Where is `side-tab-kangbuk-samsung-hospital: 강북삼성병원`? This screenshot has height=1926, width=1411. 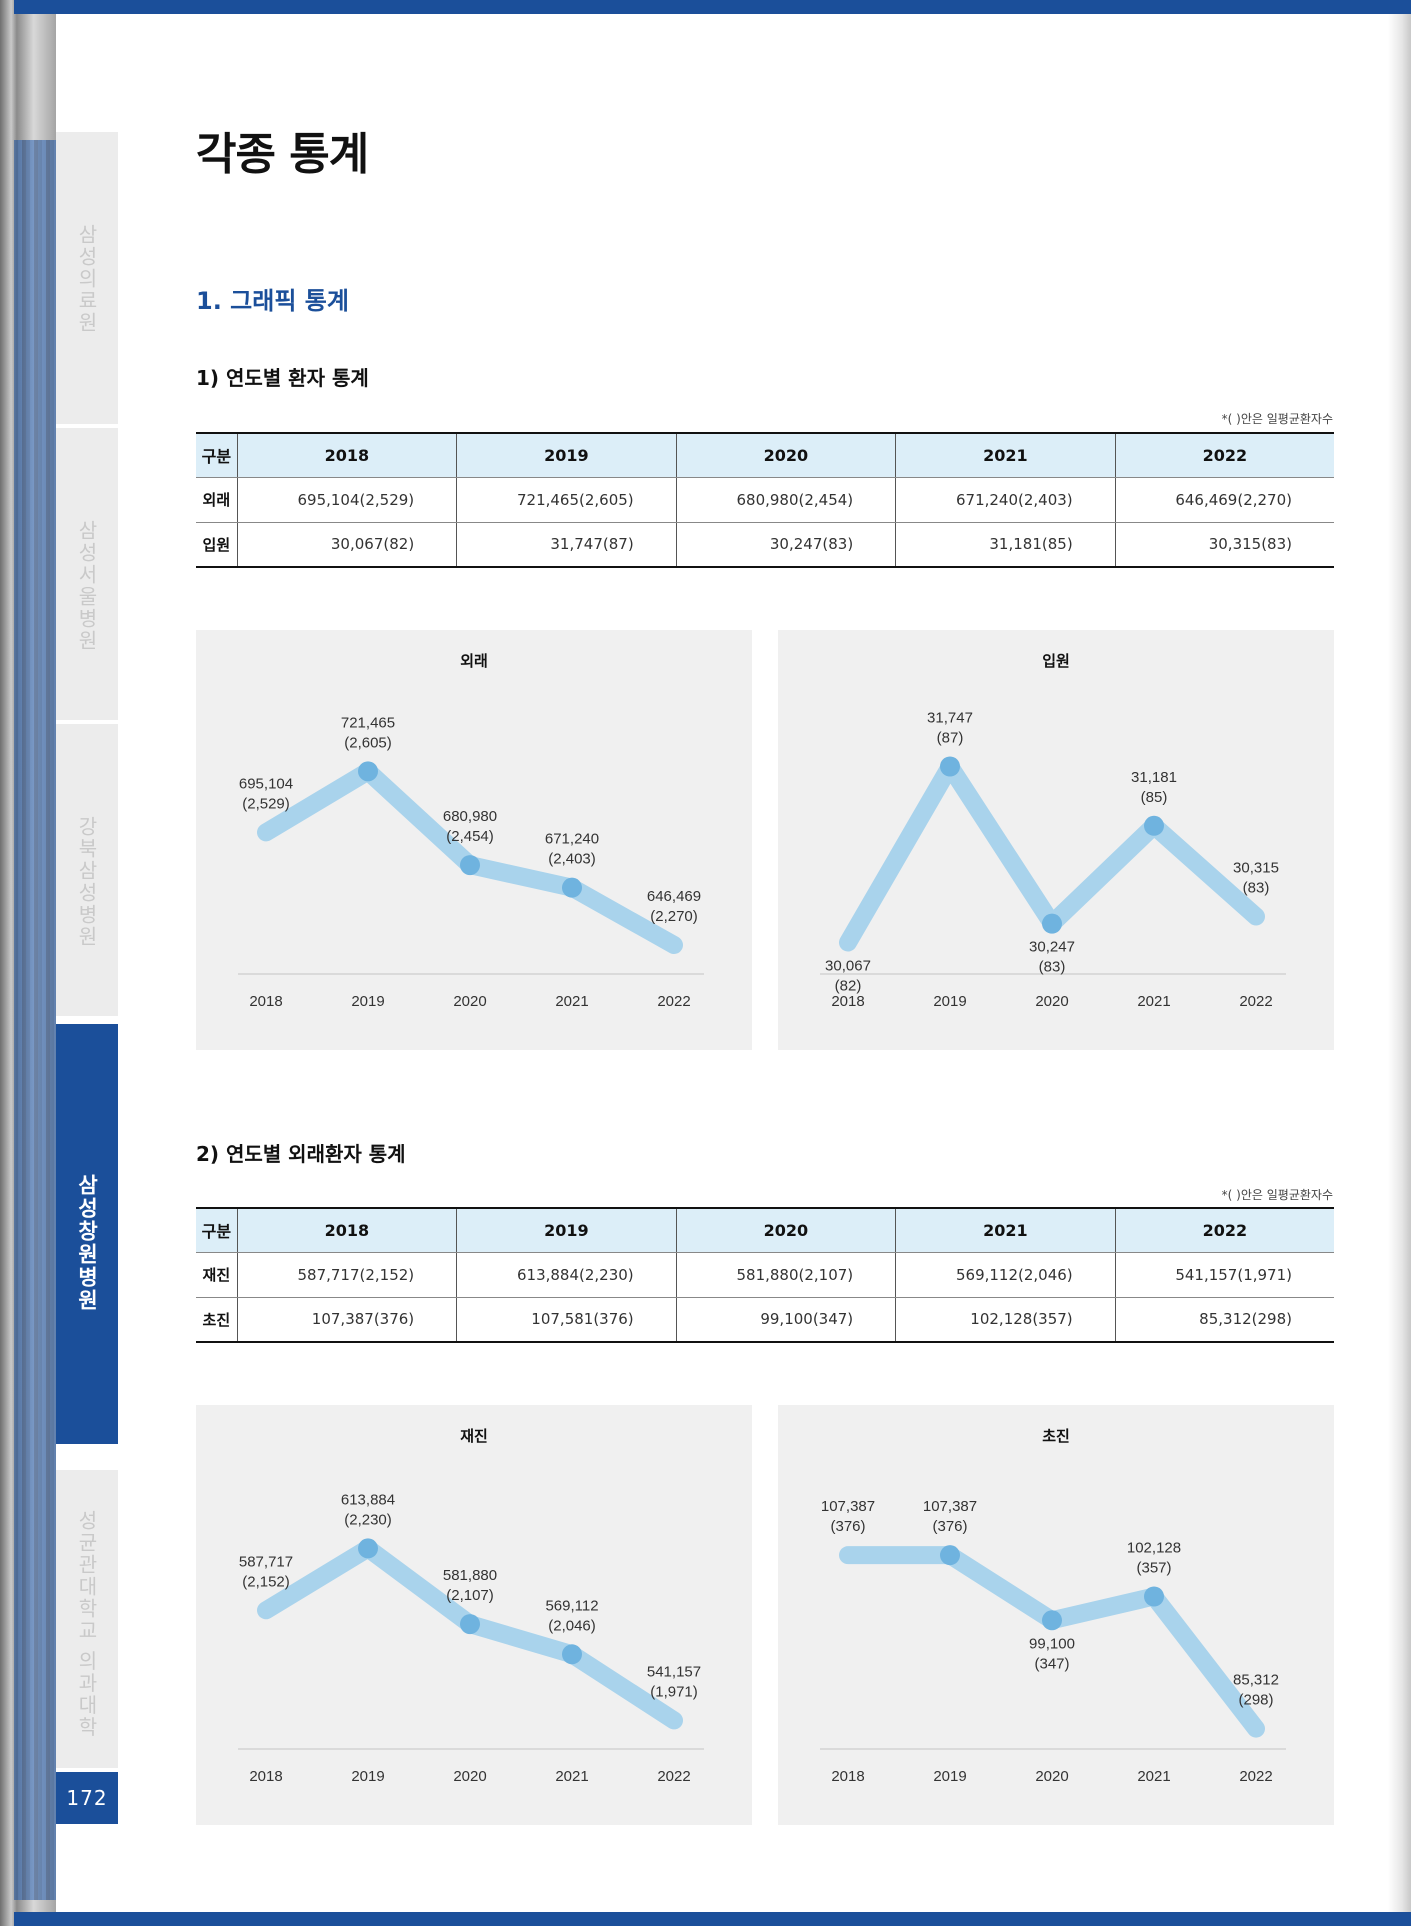
side-tab-kangbuk-samsung-hospital: 강북삼성병원 is located at coordinates (87, 870).